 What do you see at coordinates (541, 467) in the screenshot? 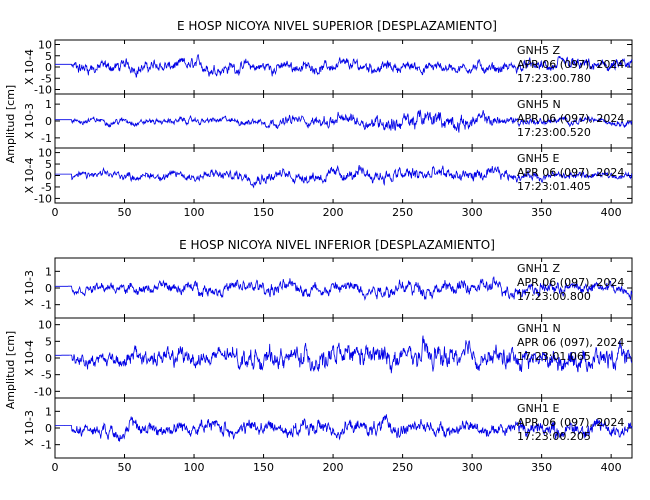
I see `lower-xtick-label: 350` at bounding box center [541, 467].